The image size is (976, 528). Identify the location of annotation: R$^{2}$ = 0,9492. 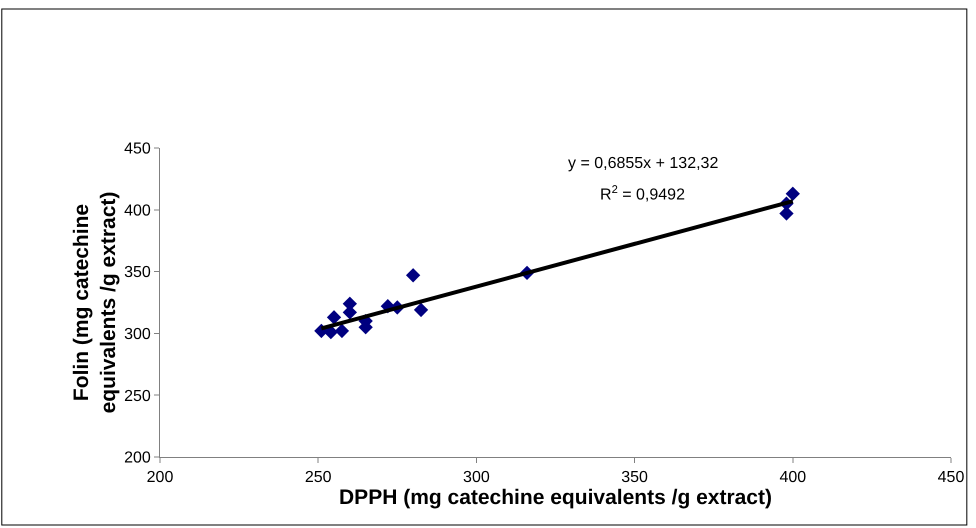
(643, 194).